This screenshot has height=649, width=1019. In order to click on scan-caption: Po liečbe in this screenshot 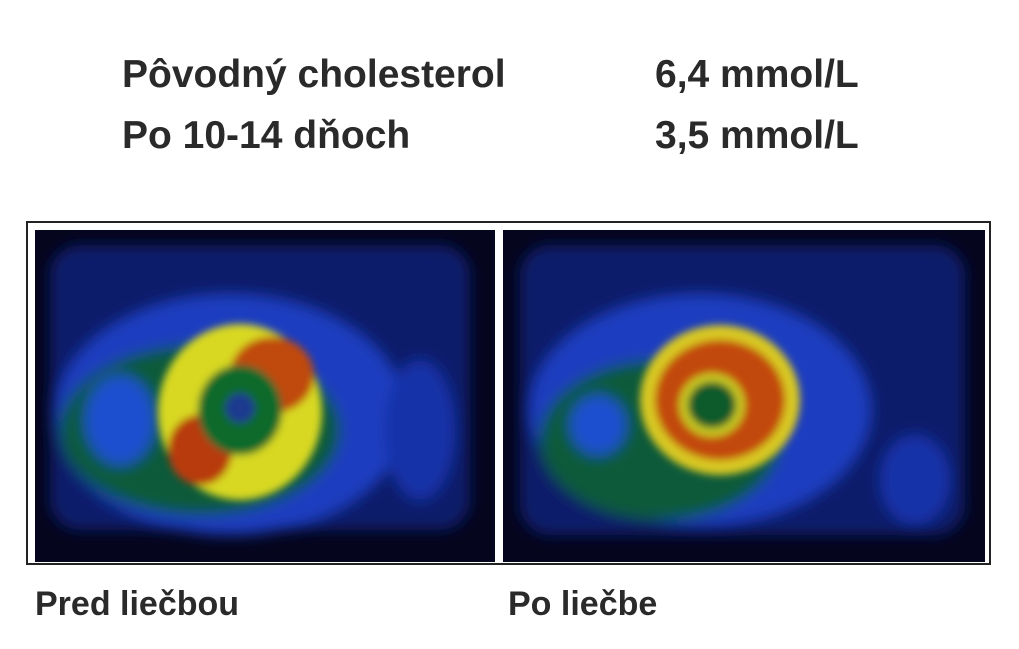, I will do `click(583, 604)`.